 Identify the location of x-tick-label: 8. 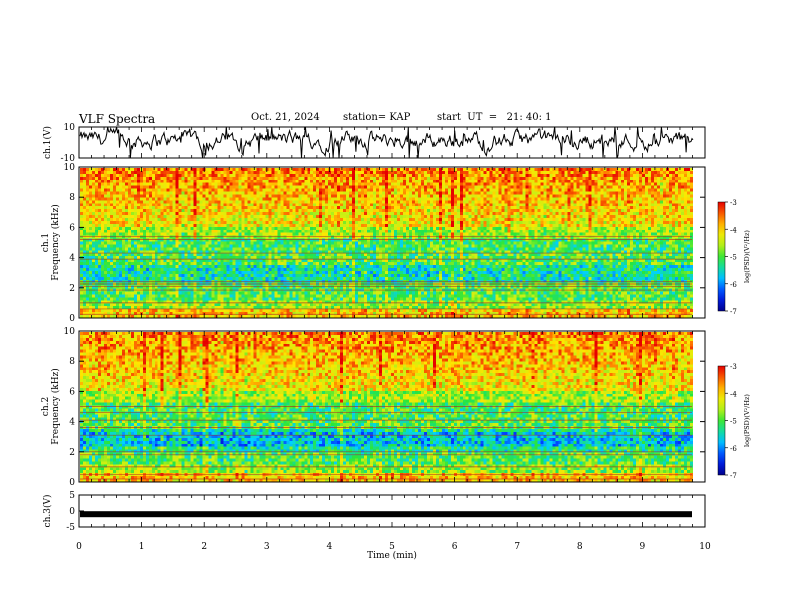
(580, 547).